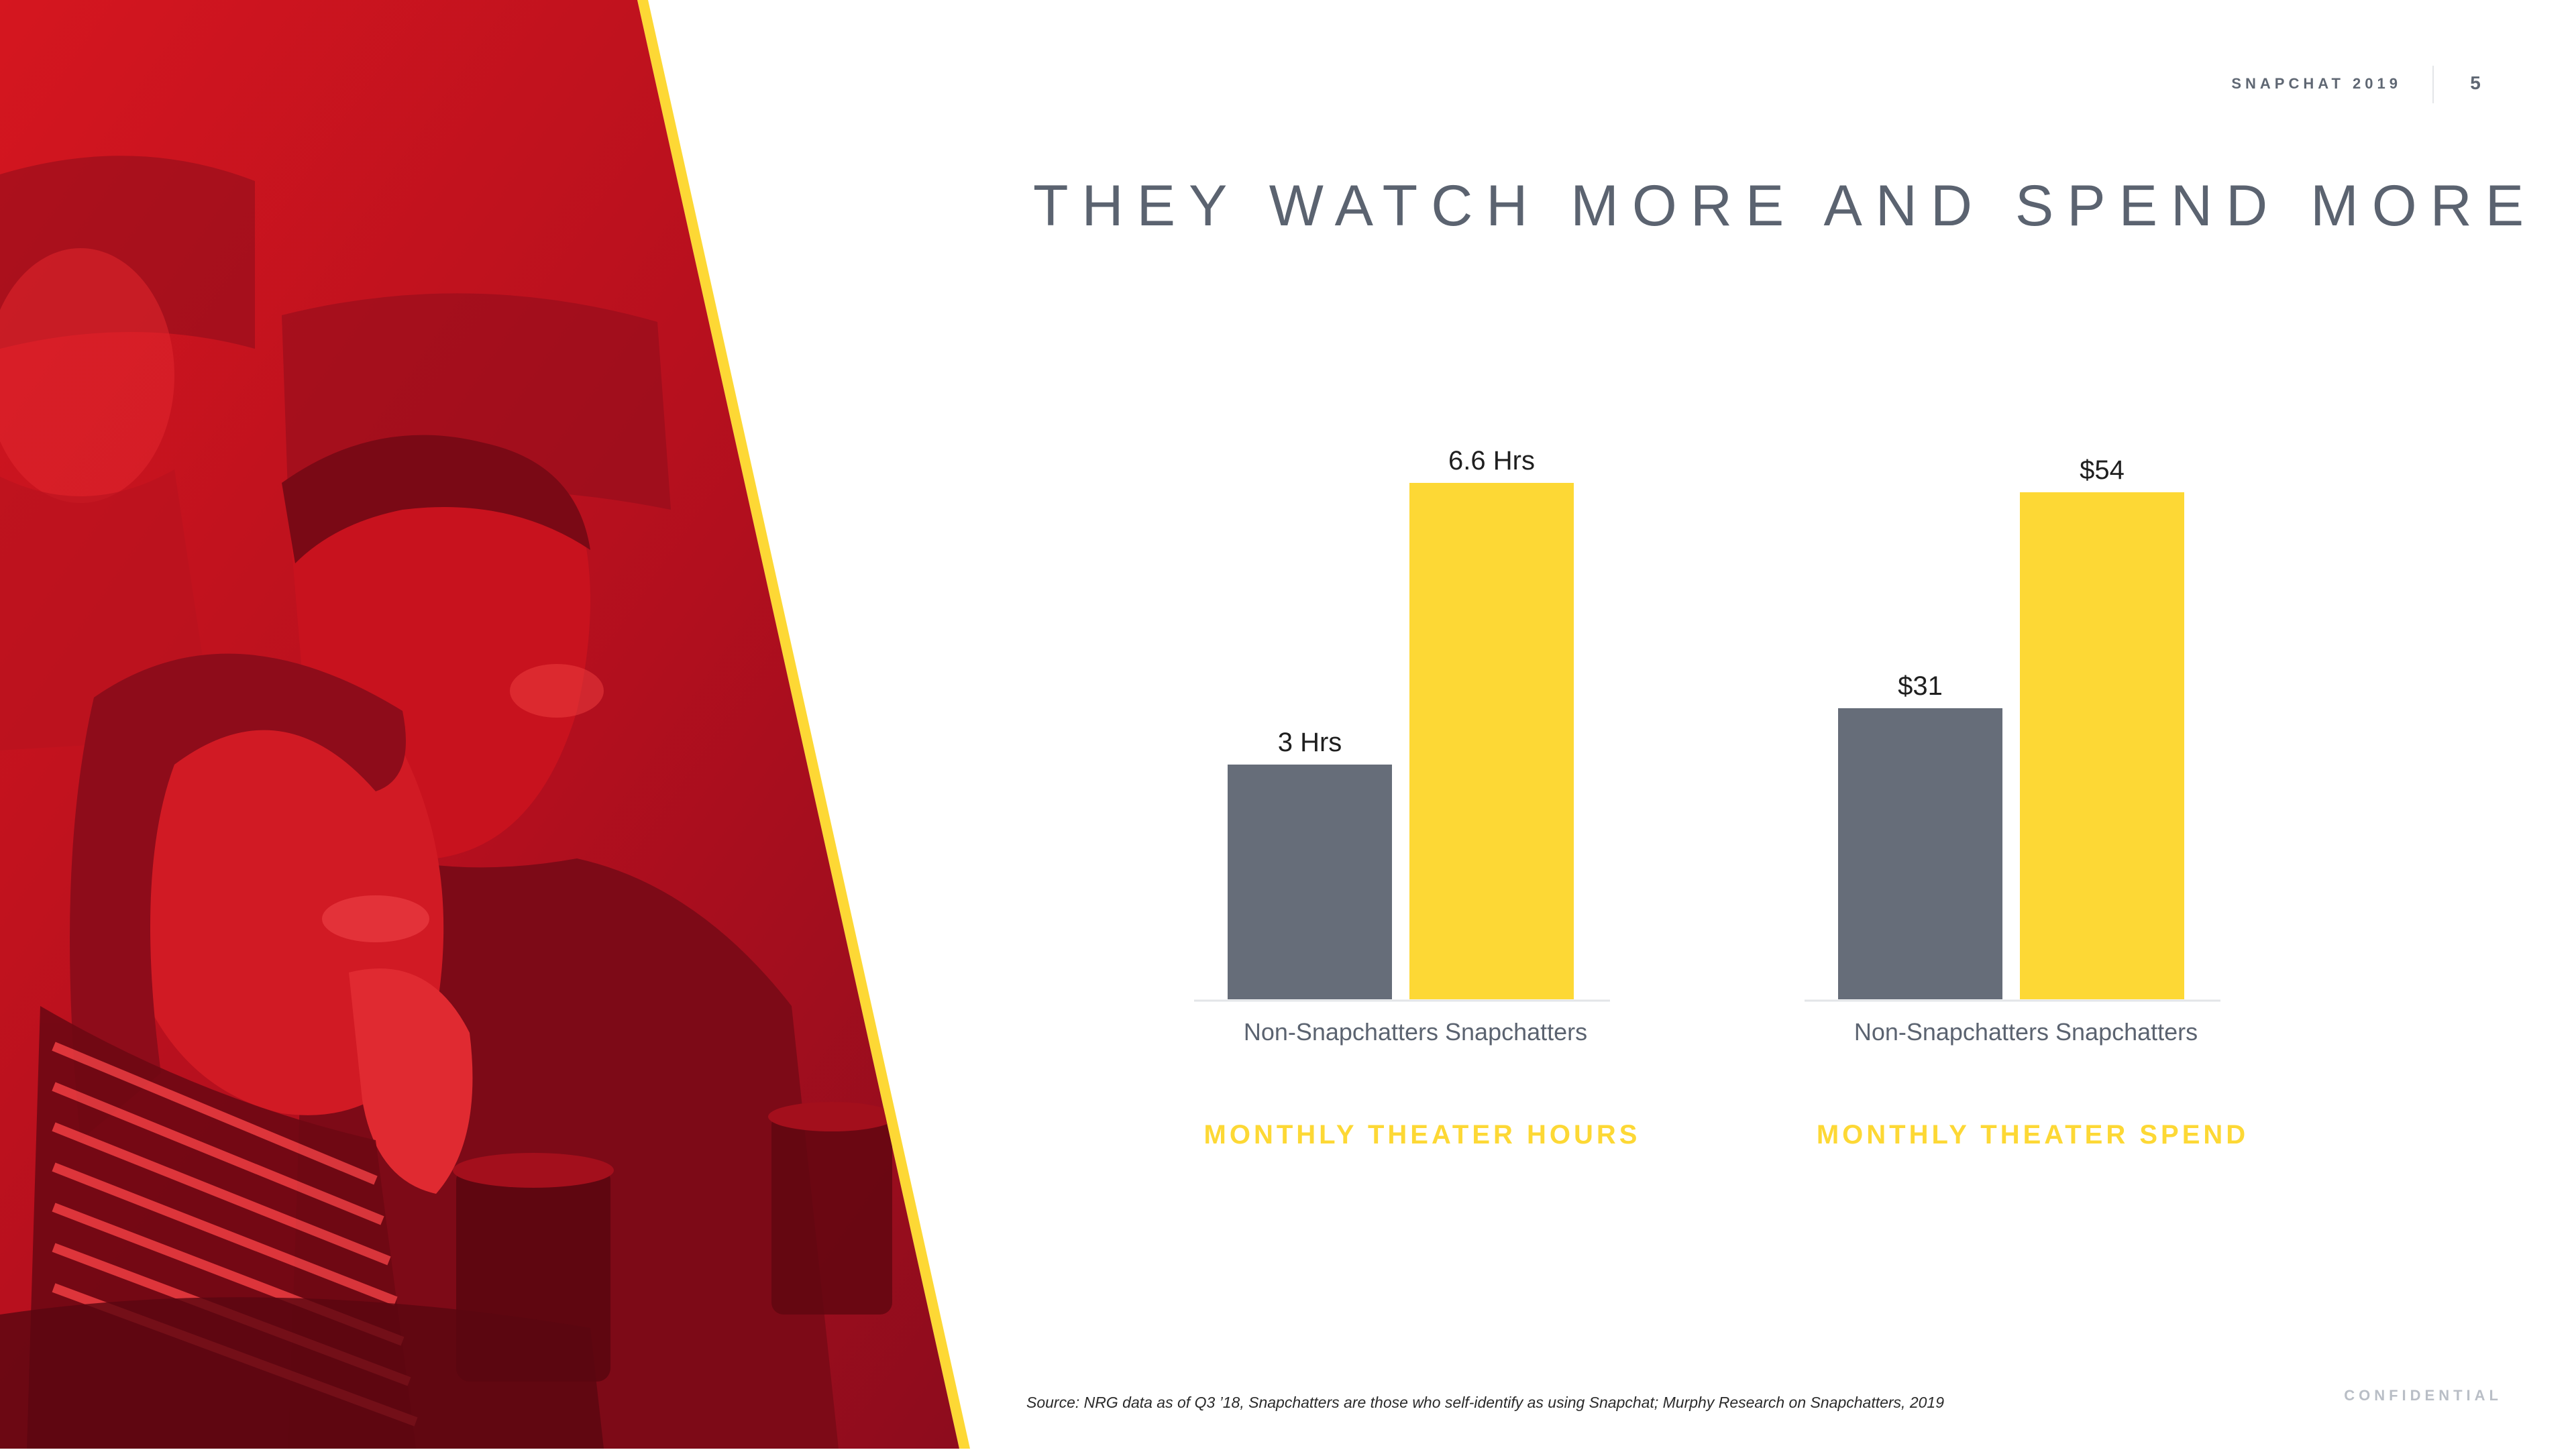  Describe the element at coordinates (1402, 724) in the screenshot. I see `chart-hours-plot: 3 Hrs 6.6 Hrs` at that location.